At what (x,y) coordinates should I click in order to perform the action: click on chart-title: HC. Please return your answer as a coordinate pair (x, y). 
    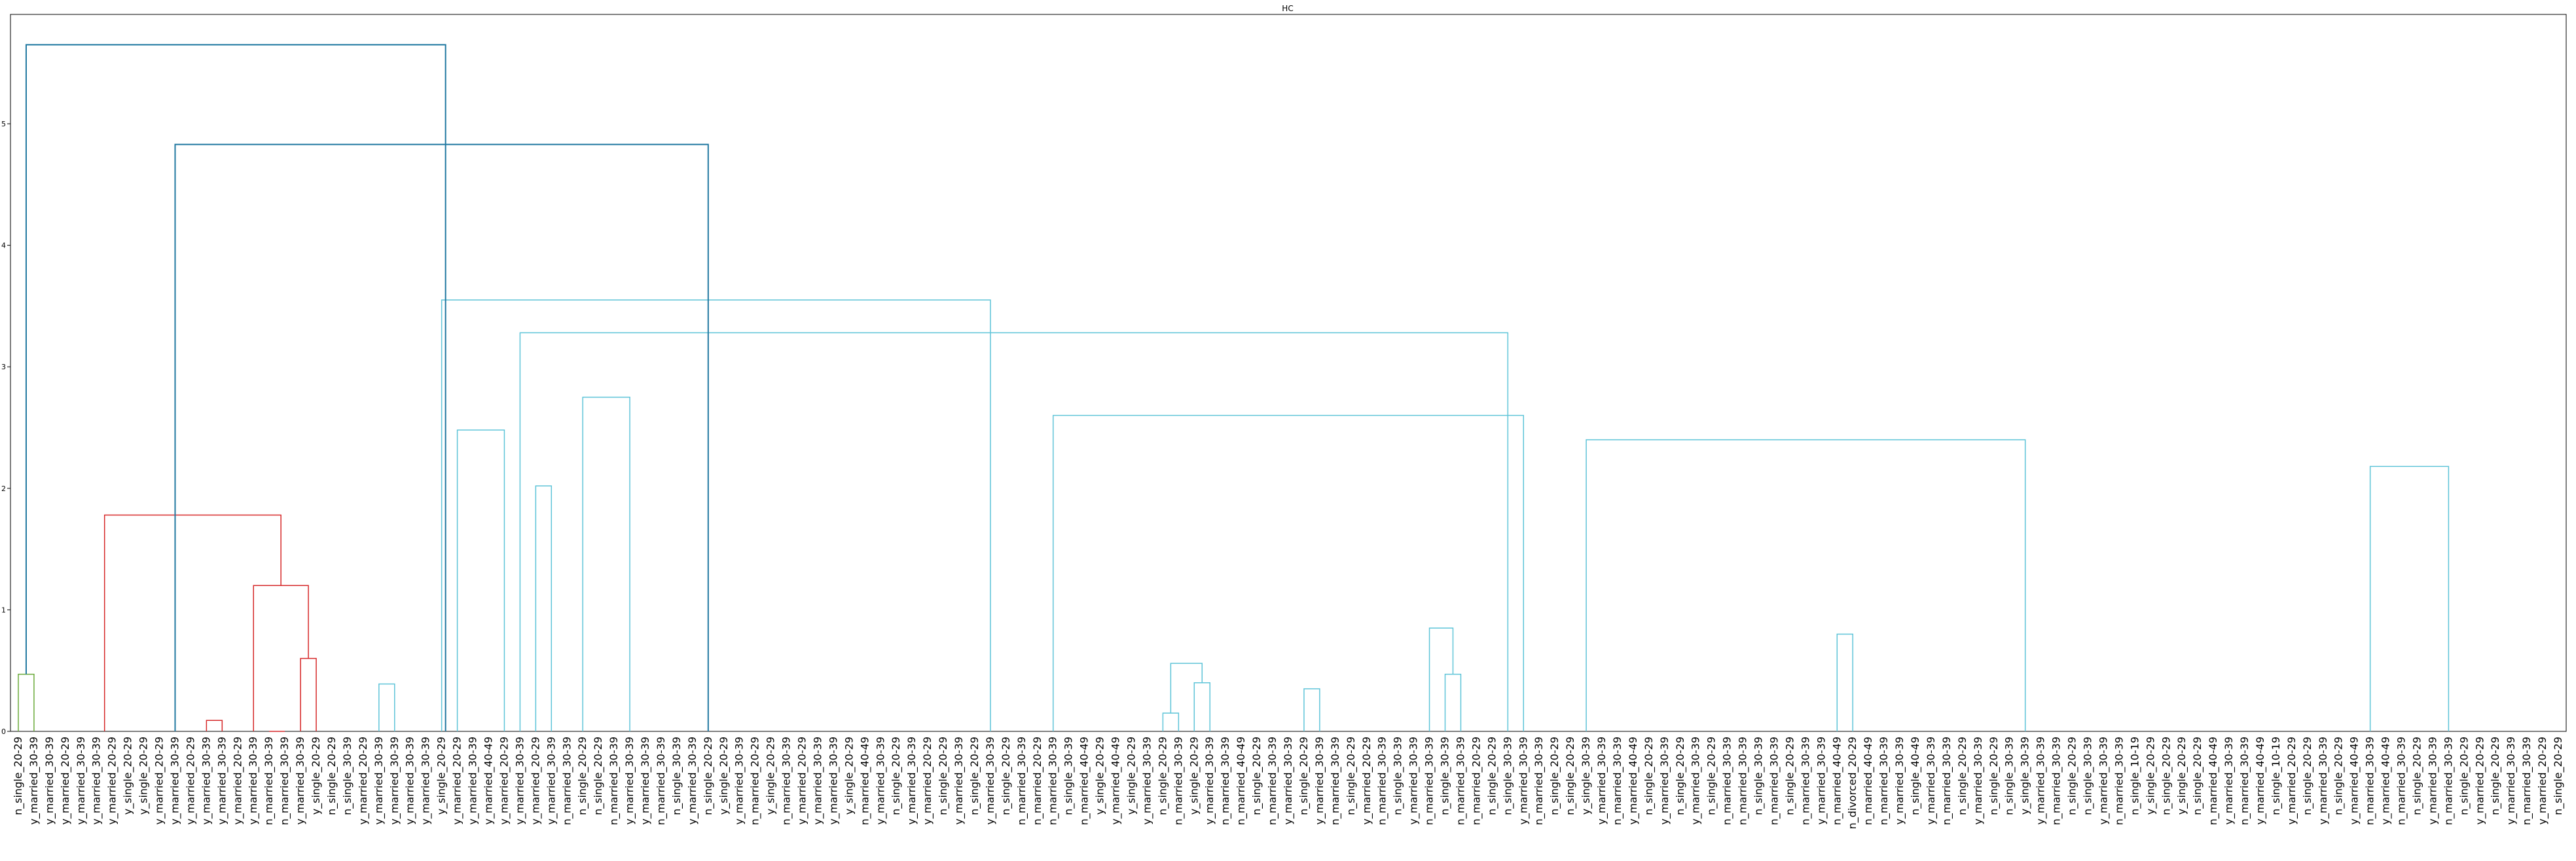
    Looking at the image, I should click on (1287, 8).